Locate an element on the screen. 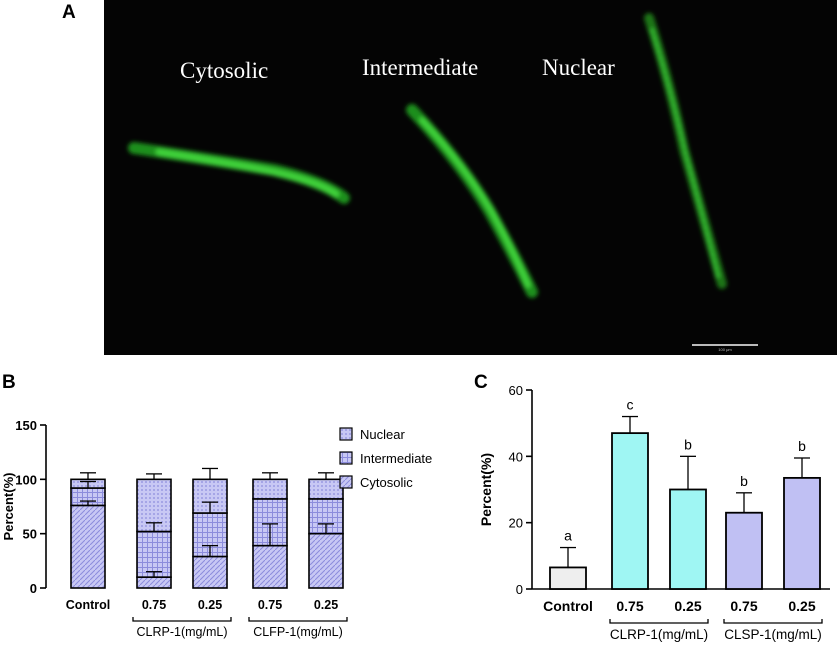 The height and width of the screenshot is (652, 837). legend-label-intermediate: Intermediate is located at coordinates (396, 458).